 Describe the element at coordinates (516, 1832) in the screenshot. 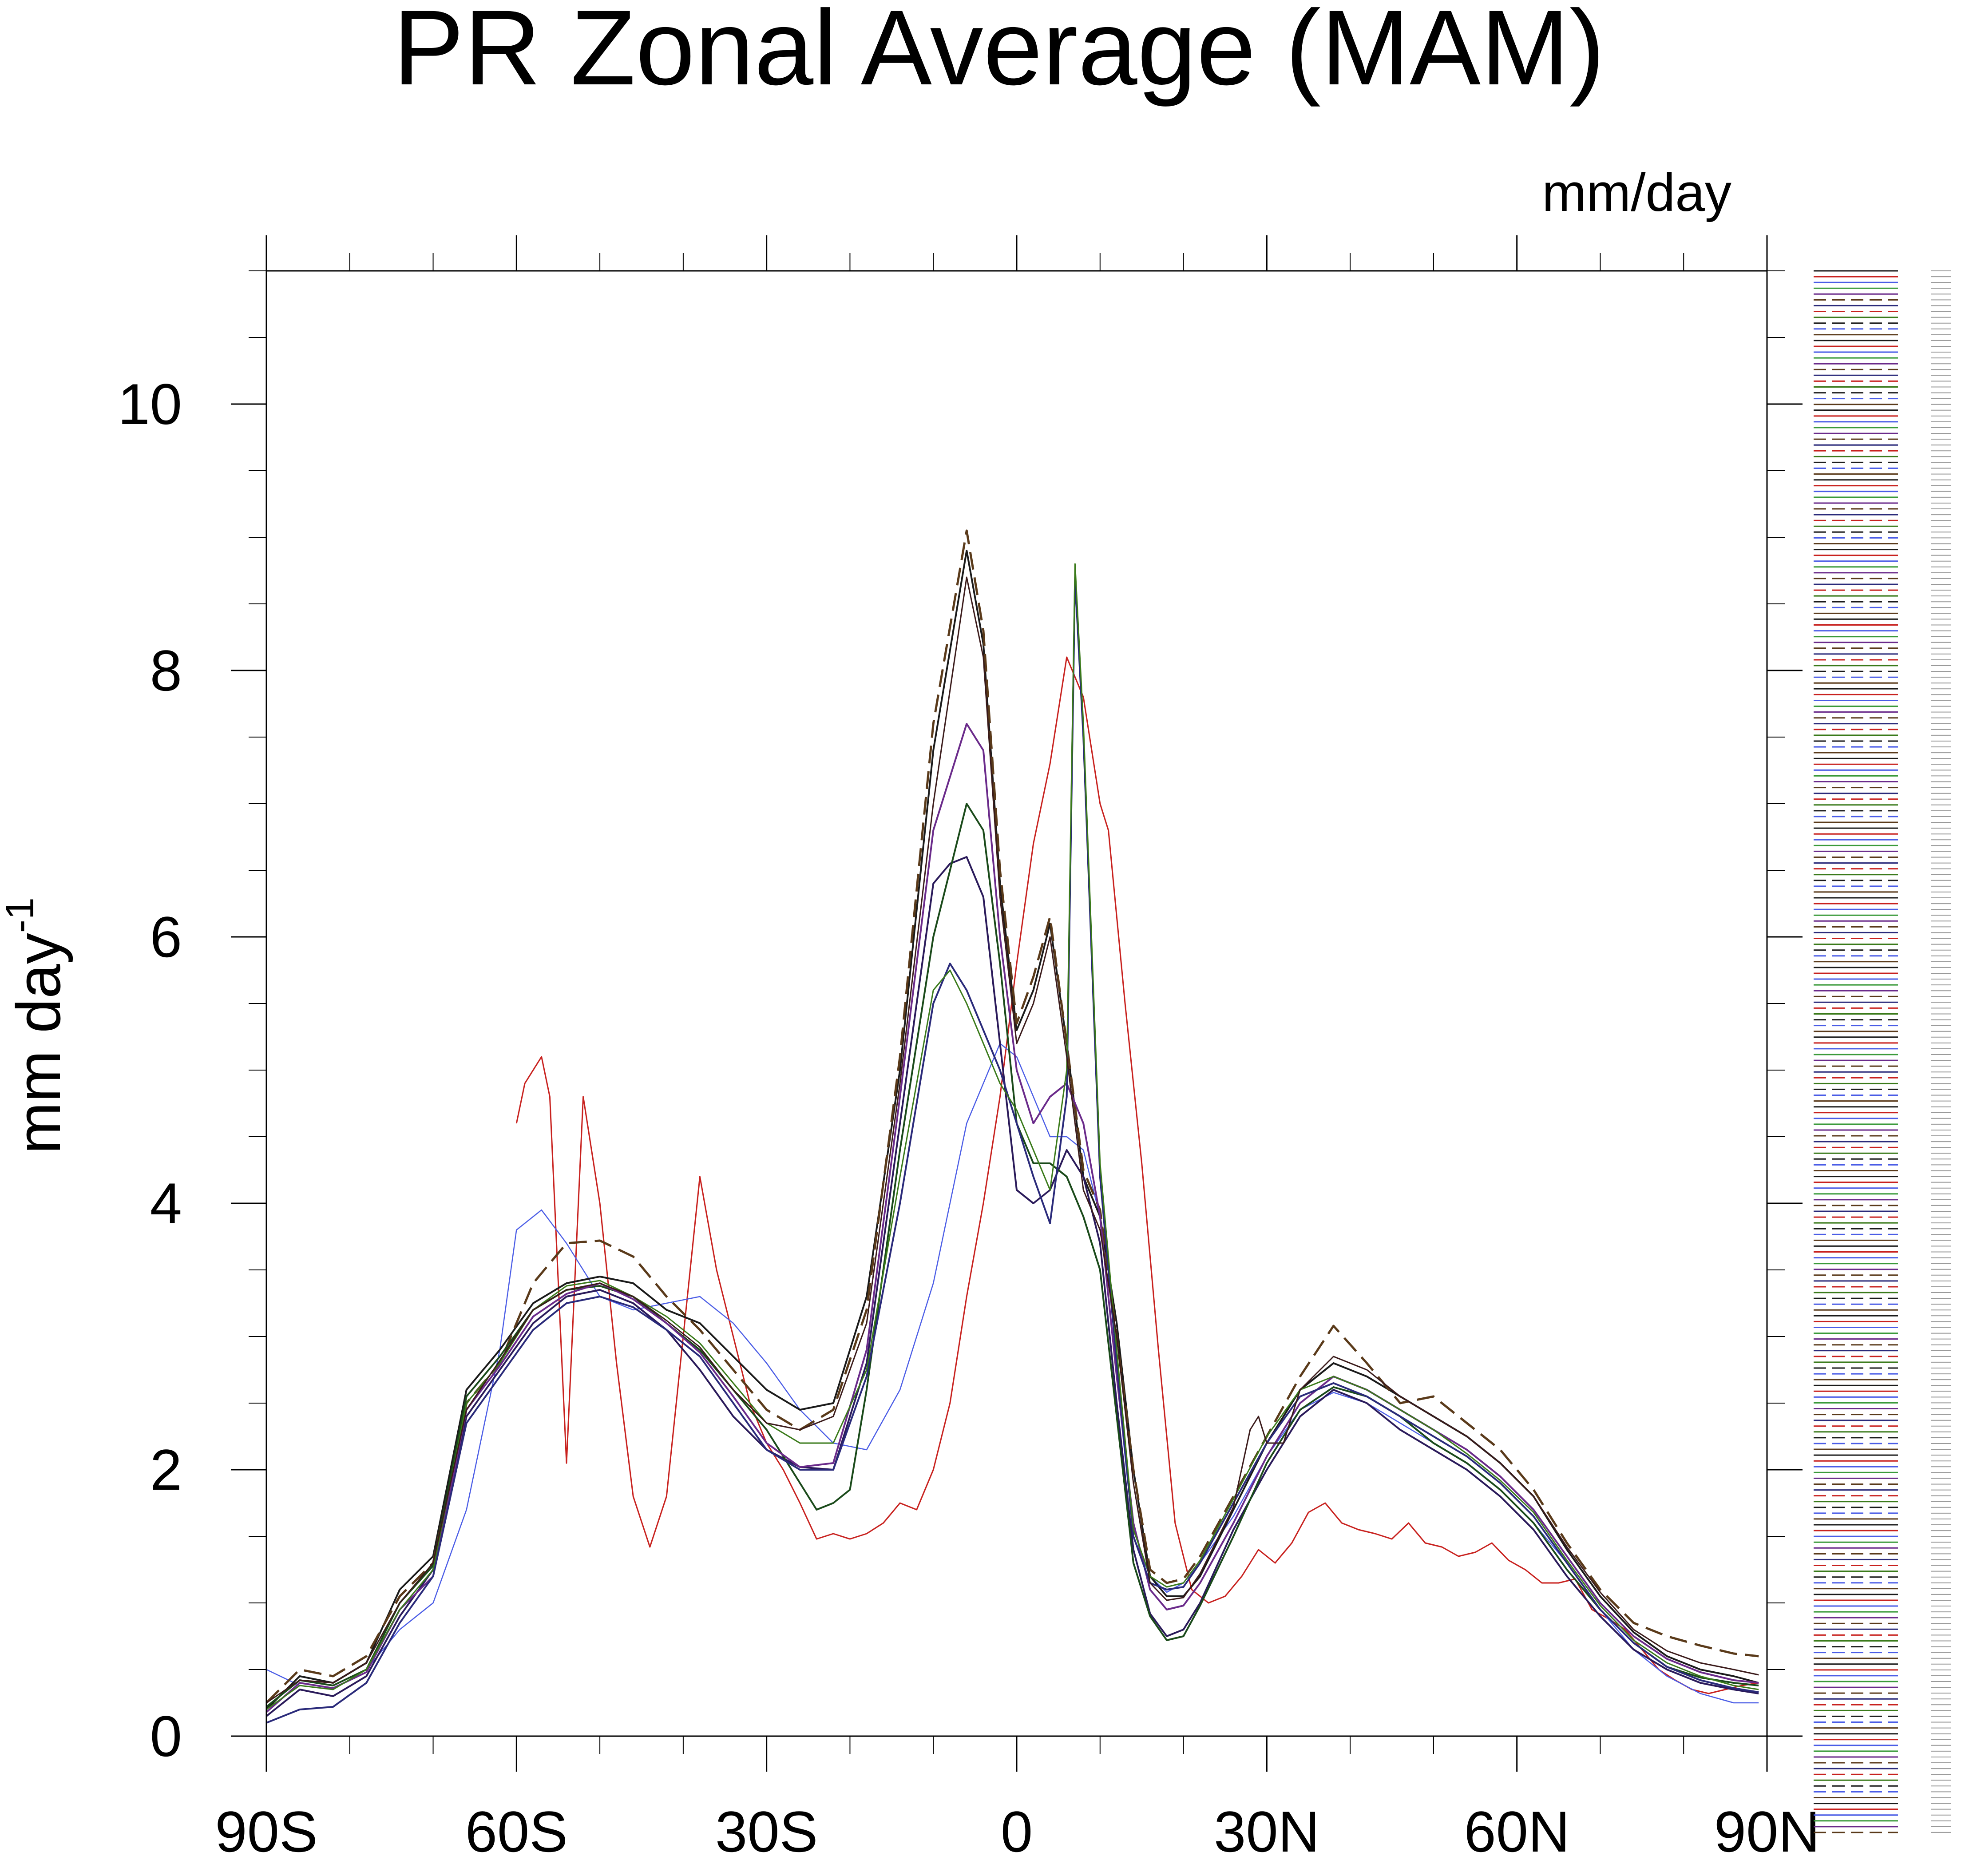

I see `x-tick-label: 60S` at that location.